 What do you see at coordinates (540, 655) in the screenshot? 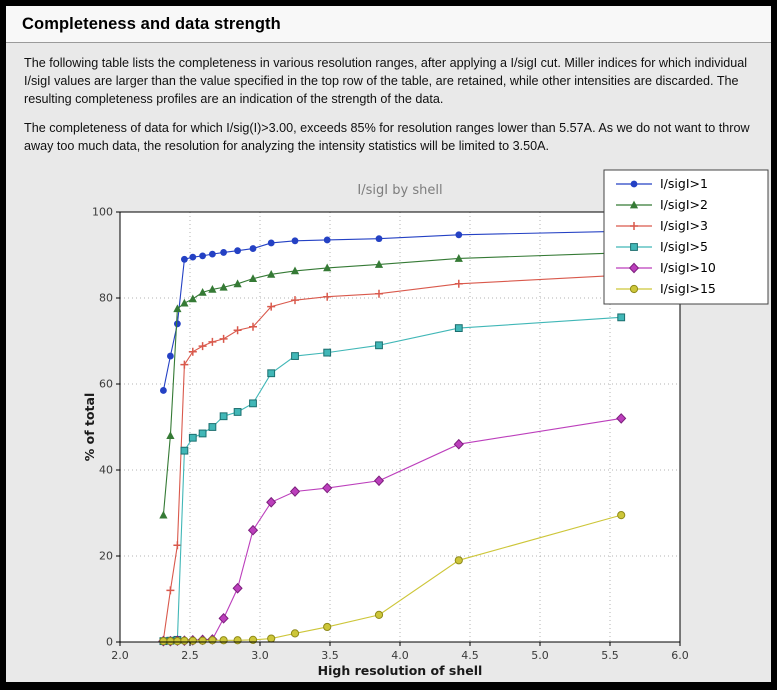
I see `svg-text: 5.0` at bounding box center [540, 655].